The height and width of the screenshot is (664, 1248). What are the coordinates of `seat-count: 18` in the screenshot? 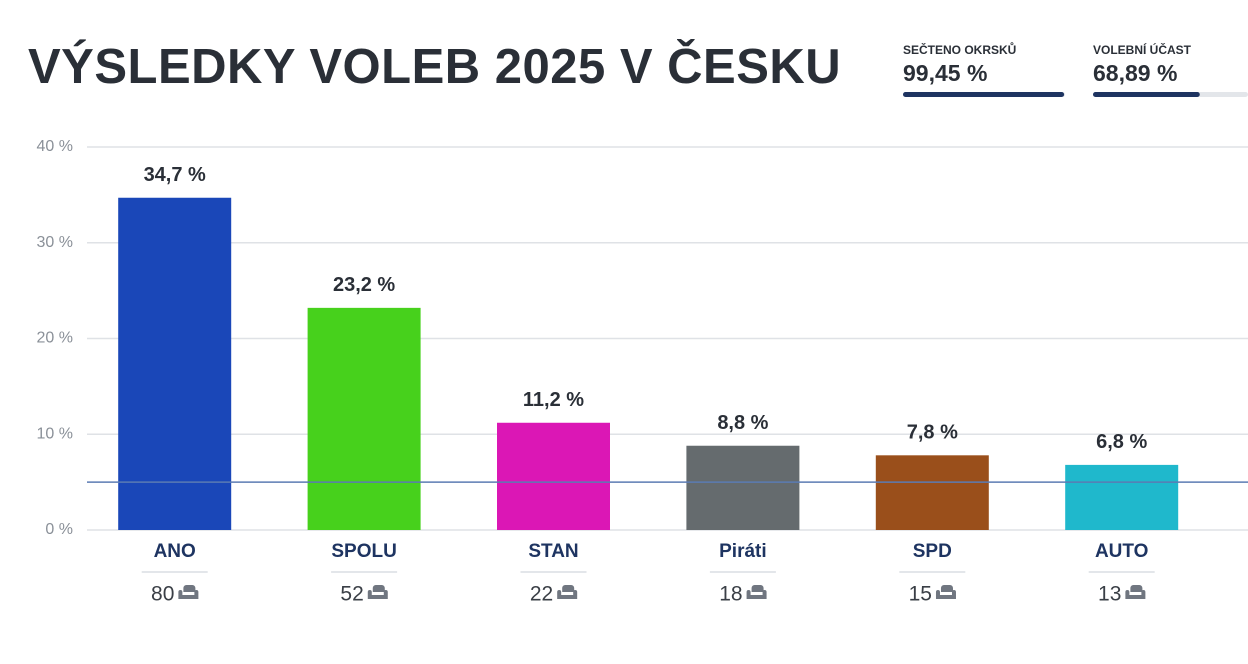 It's located at (730, 594).